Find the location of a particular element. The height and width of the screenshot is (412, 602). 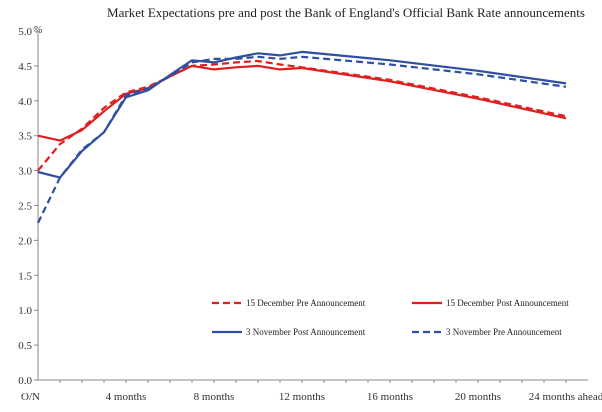

x-tick-label: 24 months ahead is located at coordinates (565, 397).